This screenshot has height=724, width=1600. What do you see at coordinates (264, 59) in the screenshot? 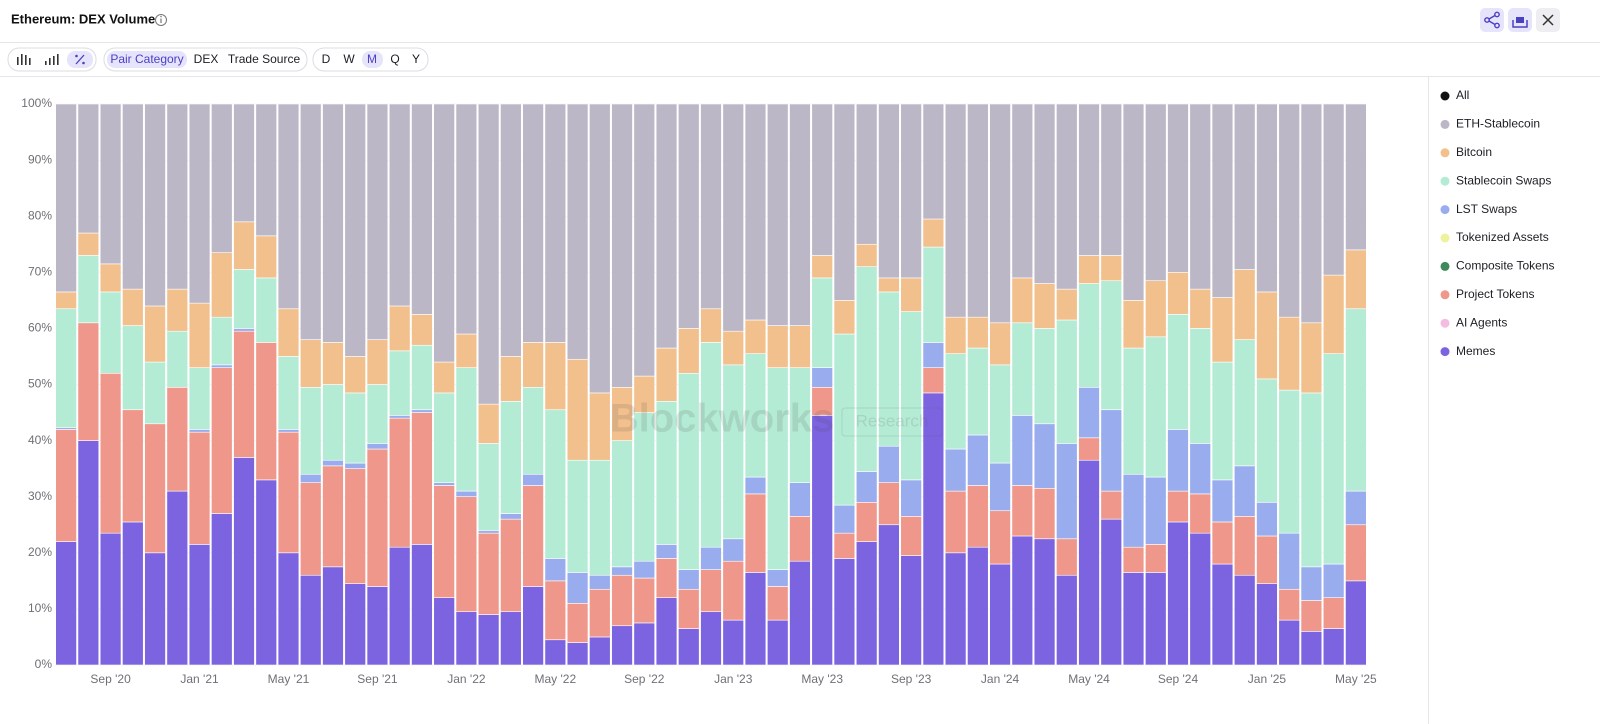
I see `grouping-option: Trade Source` at bounding box center [264, 59].